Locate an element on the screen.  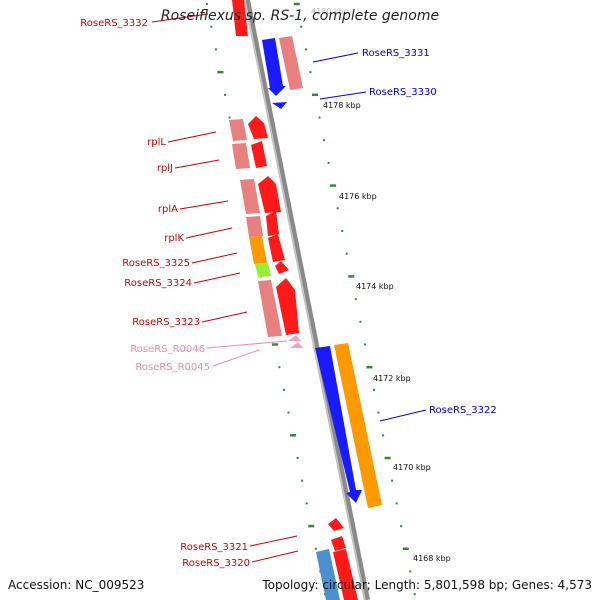
ruler-label-4178: 4178 kbp is located at coordinates (342, 105).